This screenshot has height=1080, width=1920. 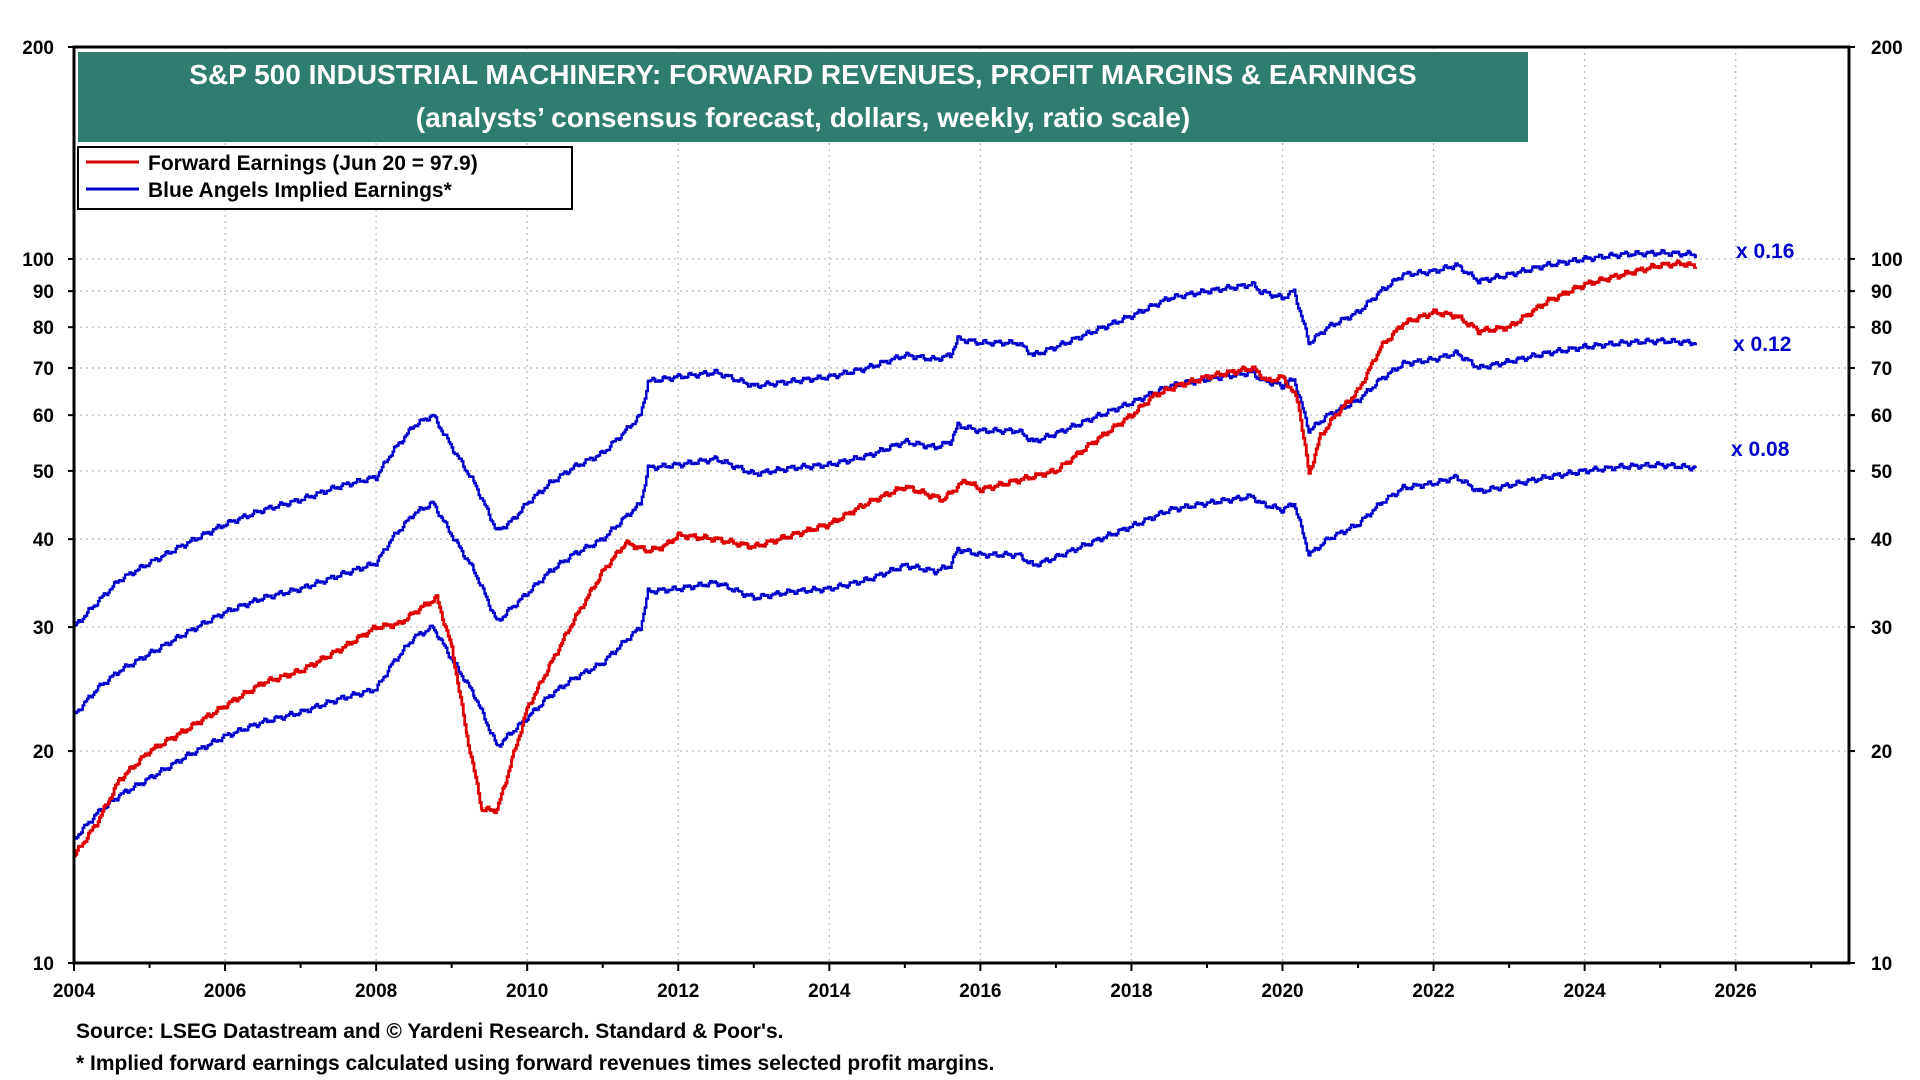 I want to click on x-tick-label: 2014, so click(x=829, y=991).